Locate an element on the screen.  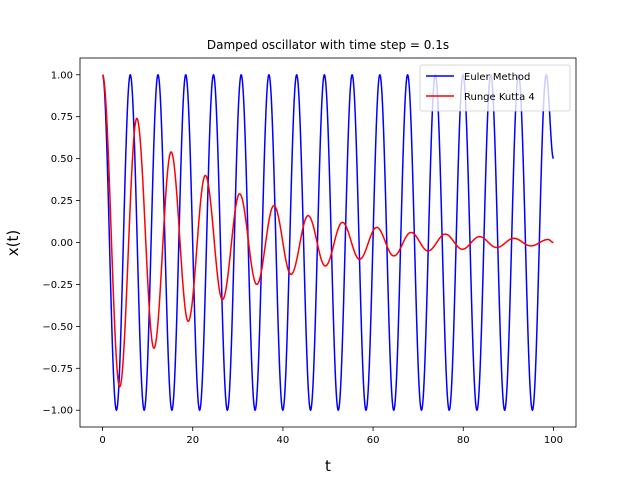
legend: Euler Method Runge Kutta 4 is located at coordinates (495, 88).